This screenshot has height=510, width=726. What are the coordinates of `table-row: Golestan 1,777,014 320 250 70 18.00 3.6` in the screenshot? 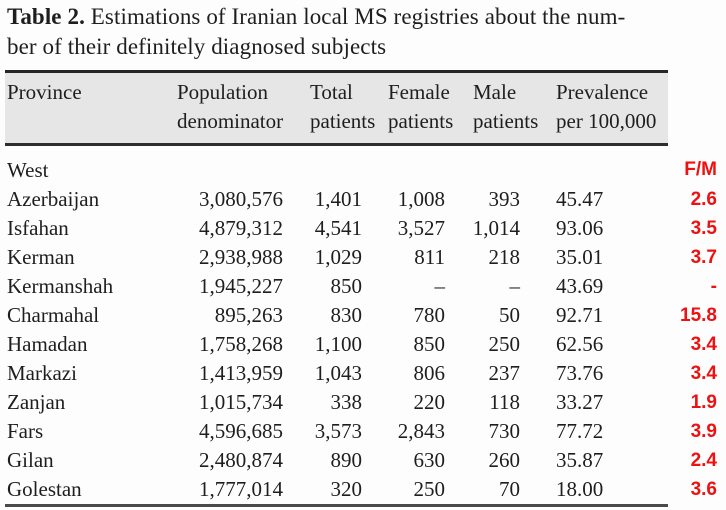 It's located at (363, 491).